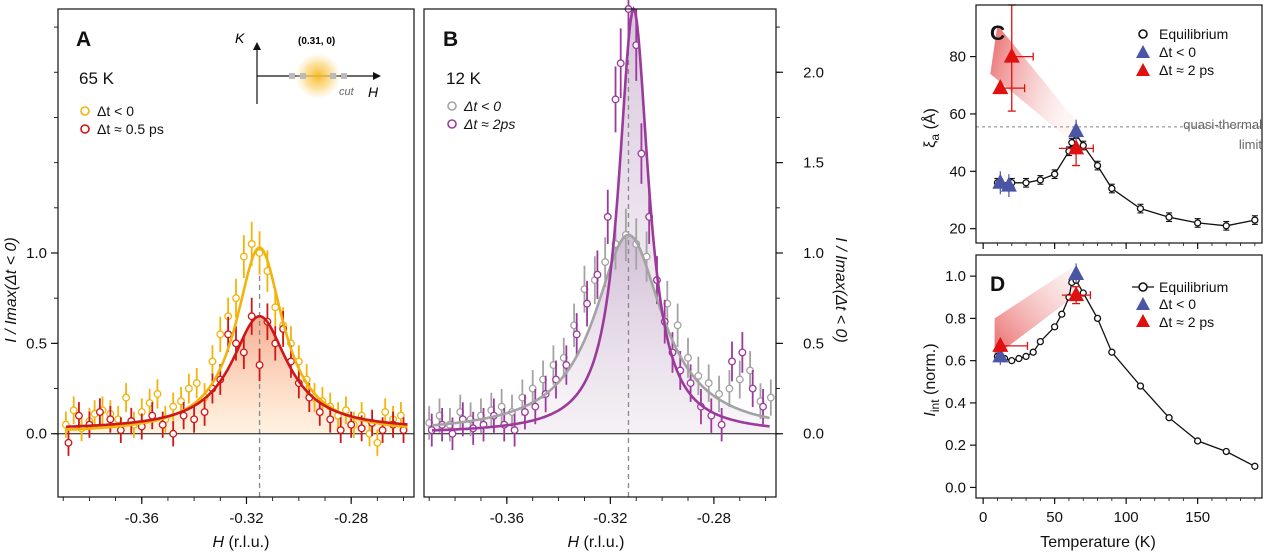  I want to click on panel-a-inset-diagram: K H (0.31, 0) cut, so click(308, 67).